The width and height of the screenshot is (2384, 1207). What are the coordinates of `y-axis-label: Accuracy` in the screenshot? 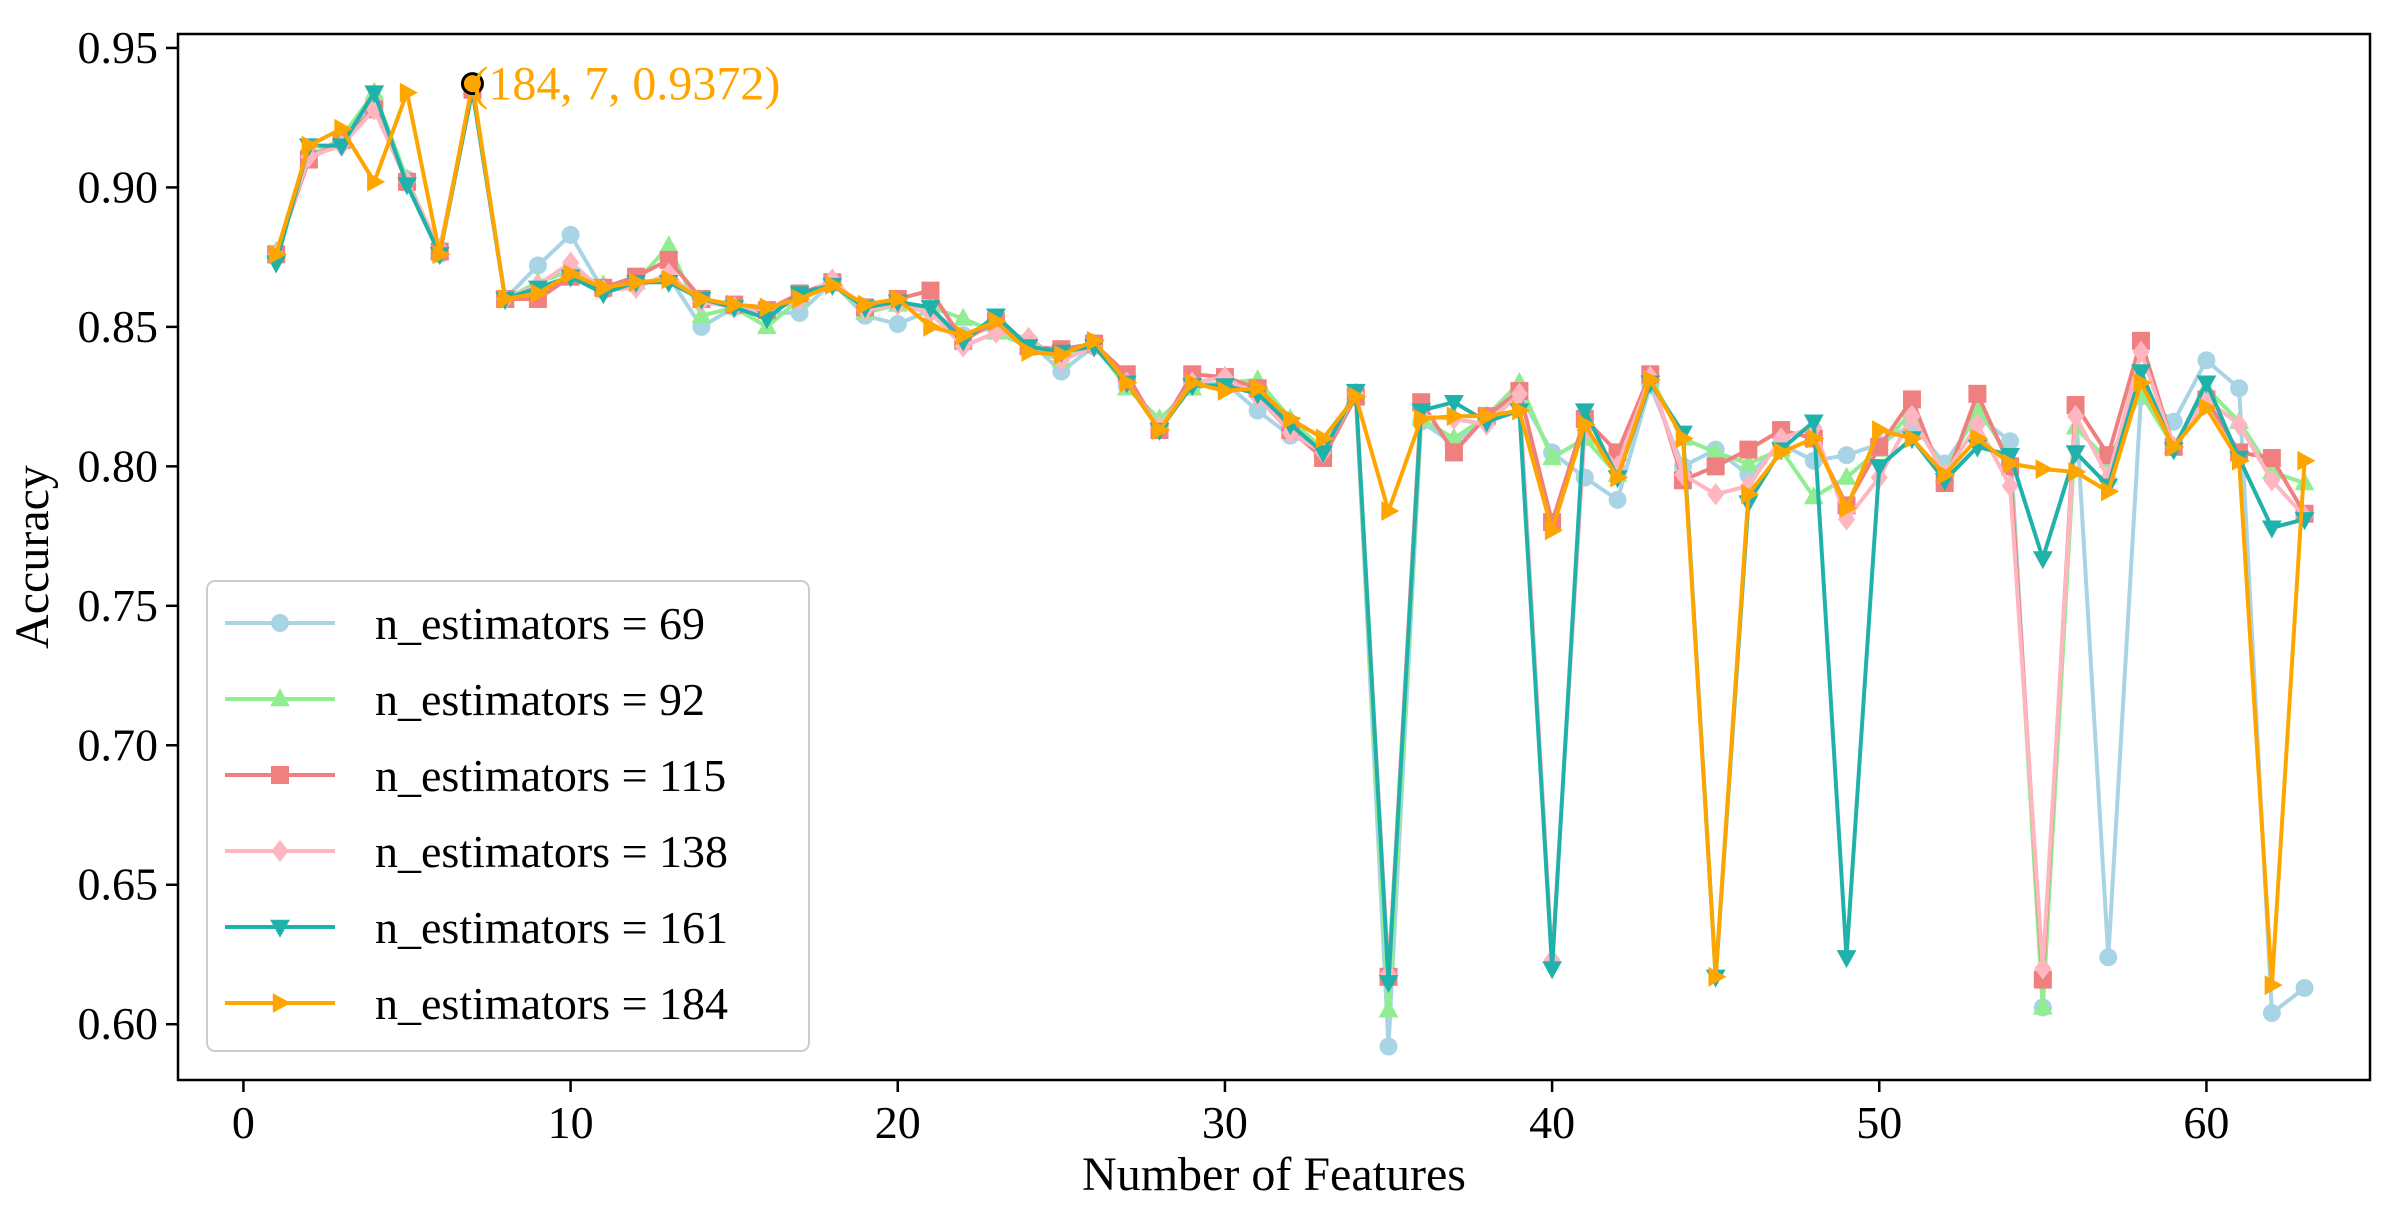 It's located at (32, 557).